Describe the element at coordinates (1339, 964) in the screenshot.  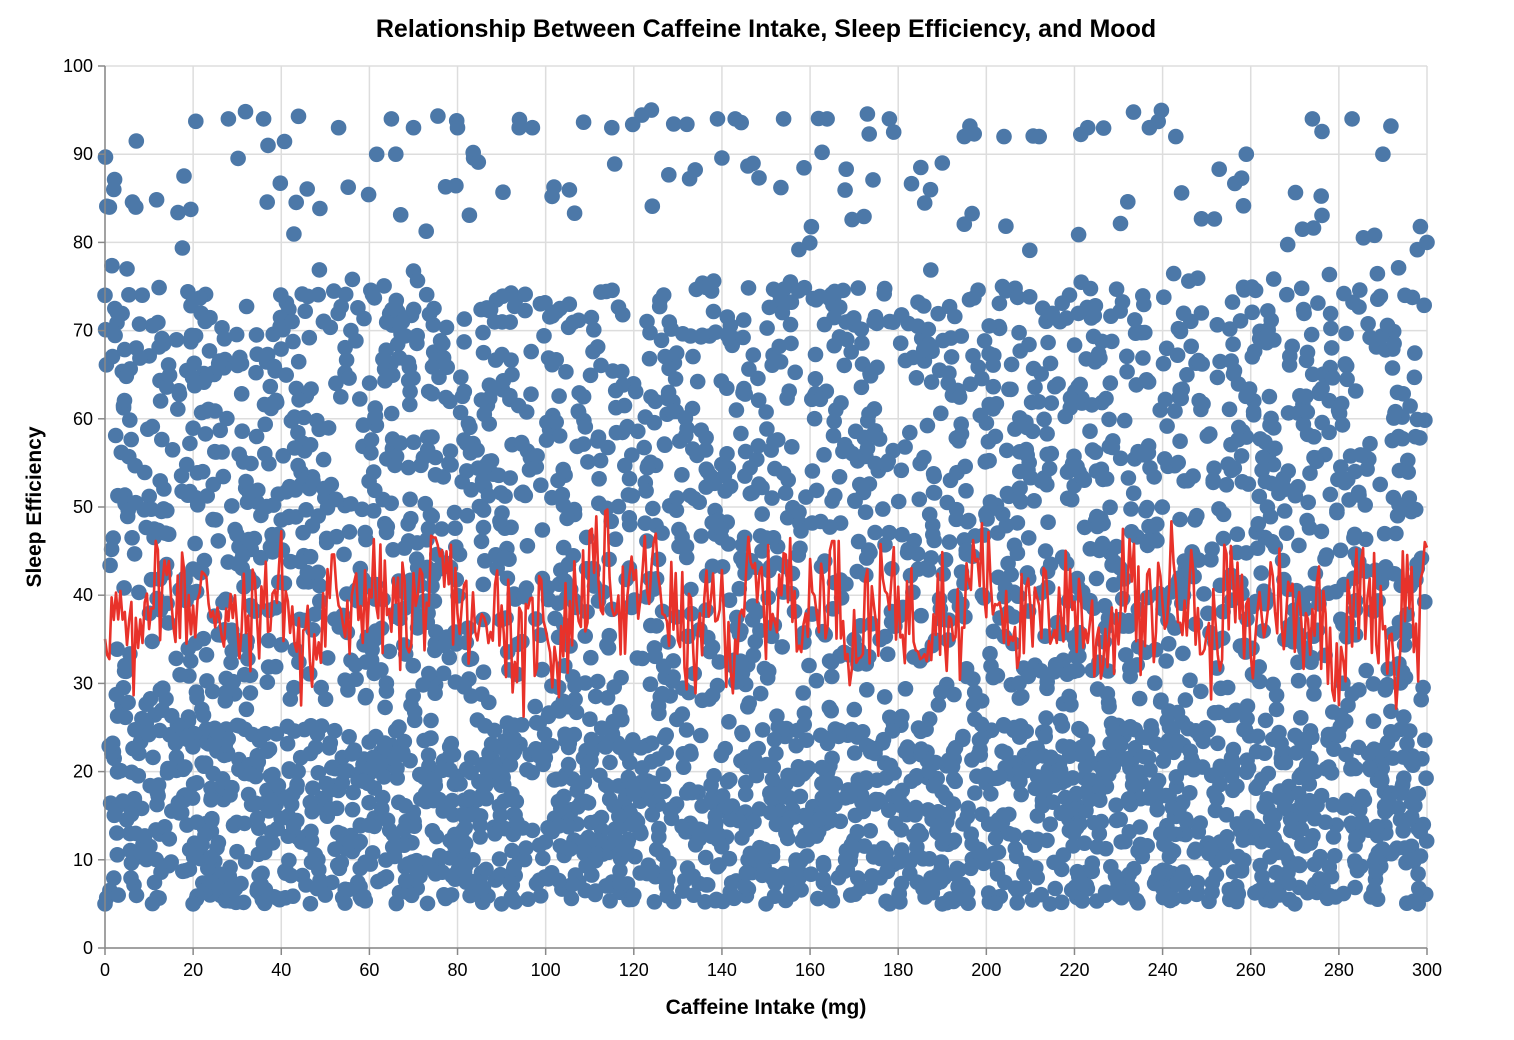
I see `x-tick: 280` at that location.